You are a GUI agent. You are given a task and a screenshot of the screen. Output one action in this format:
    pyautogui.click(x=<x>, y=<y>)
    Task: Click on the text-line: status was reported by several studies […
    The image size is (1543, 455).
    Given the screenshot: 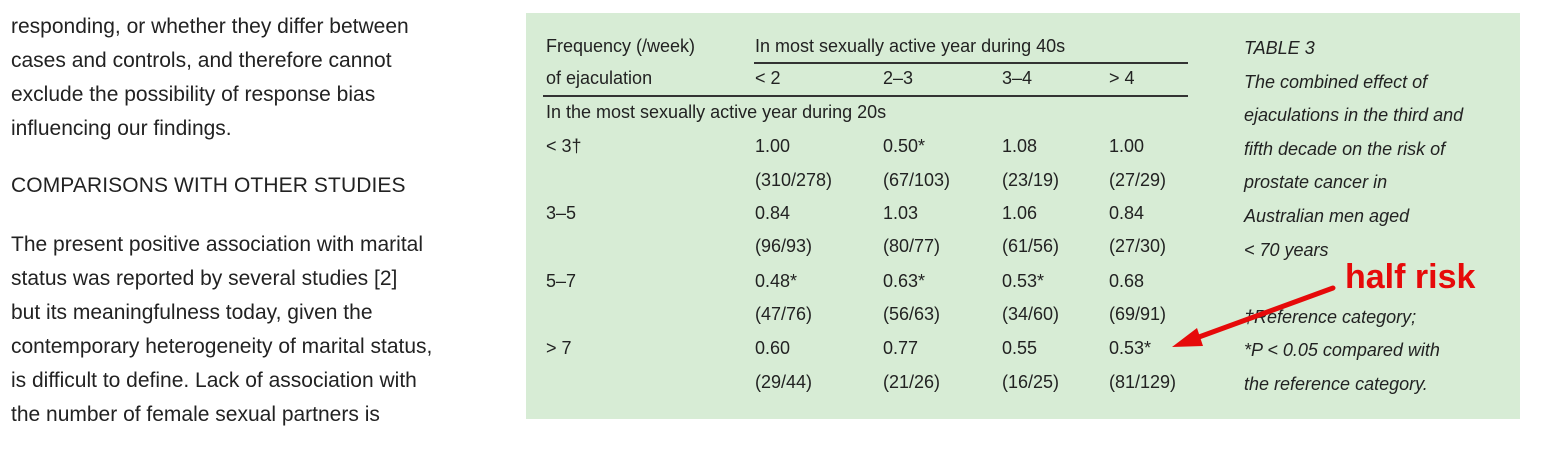 What is the action you would take?
    pyautogui.click(x=204, y=278)
    